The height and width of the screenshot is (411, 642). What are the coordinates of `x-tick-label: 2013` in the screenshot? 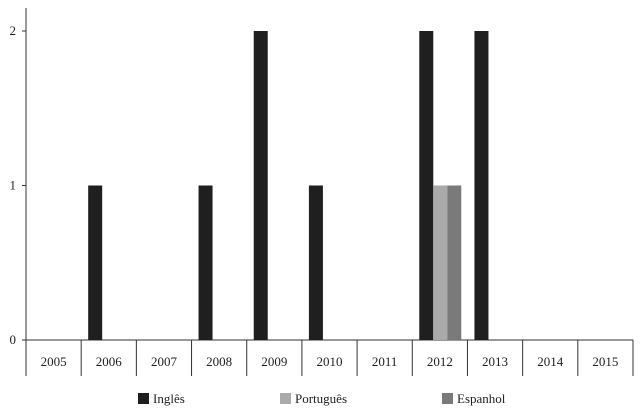 It's located at (495, 361).